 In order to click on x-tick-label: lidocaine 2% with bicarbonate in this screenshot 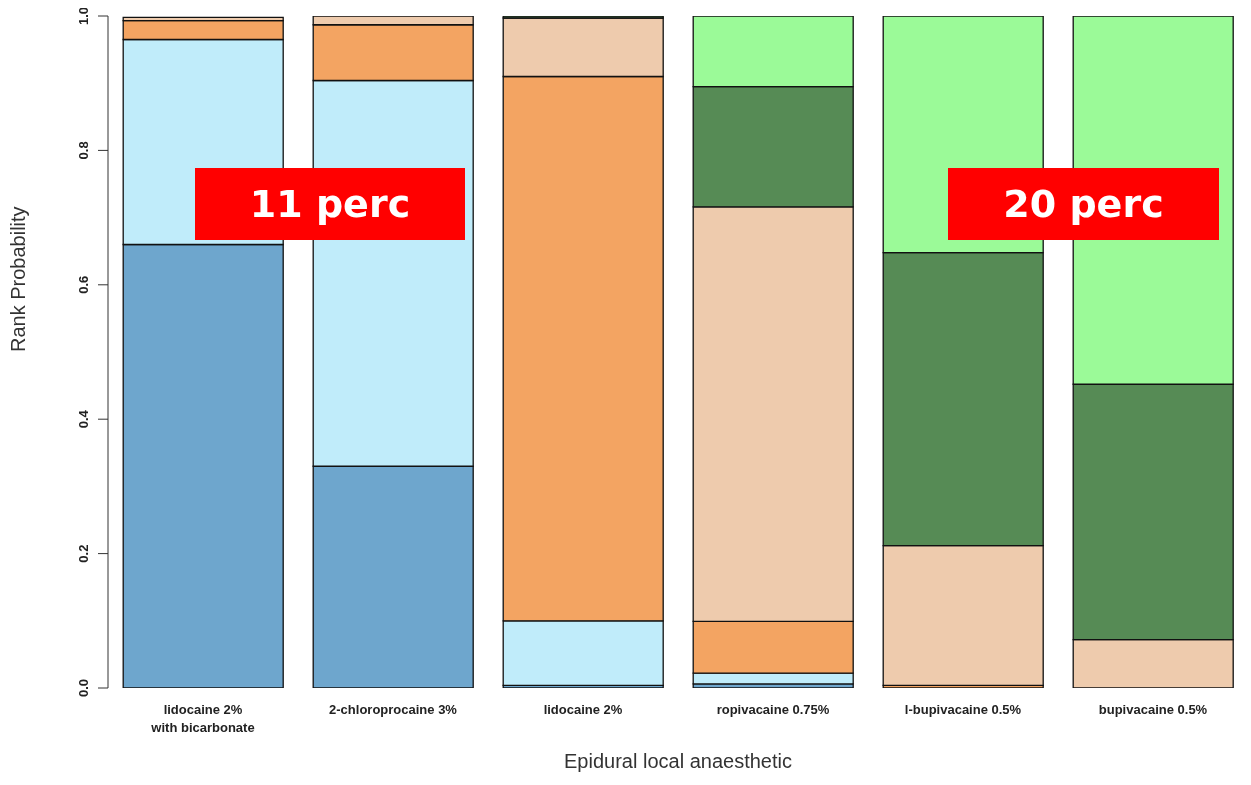, I will do `click(202, 718)`.